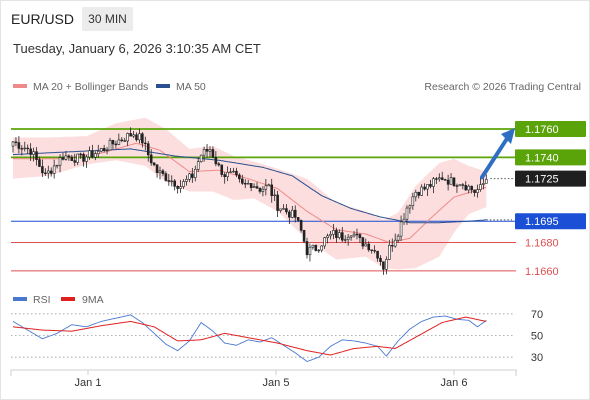 This screenshot has height=400, width=590. What do you see at coordinates (542, 130) in the screenshot?
I see `resistance-label-0: 1.1760` at bounding box center [542, 130].